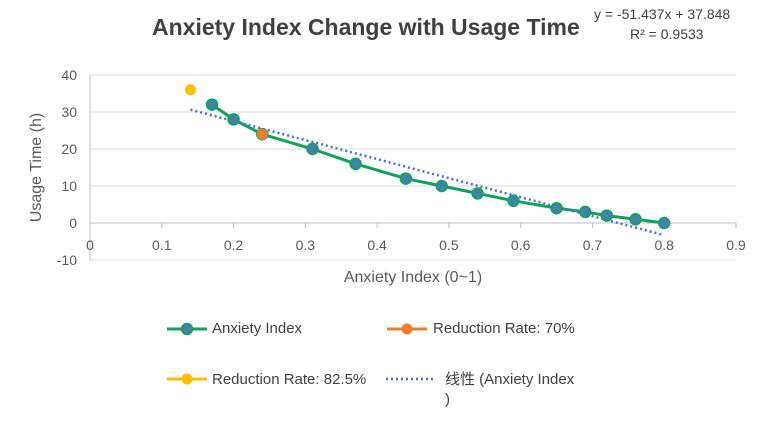  Describe the element at coordinates (667, 34) in the screenshot. I see `trendline-r-squared: R² = 0.9533` at that location.